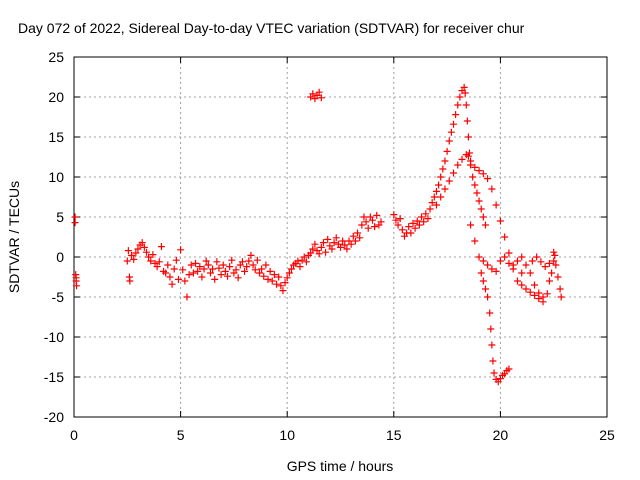  What do you see at coordinates (56, 57) in the screenshot?
I see `y-tick-label: 25` at bounding box center [56, 57].